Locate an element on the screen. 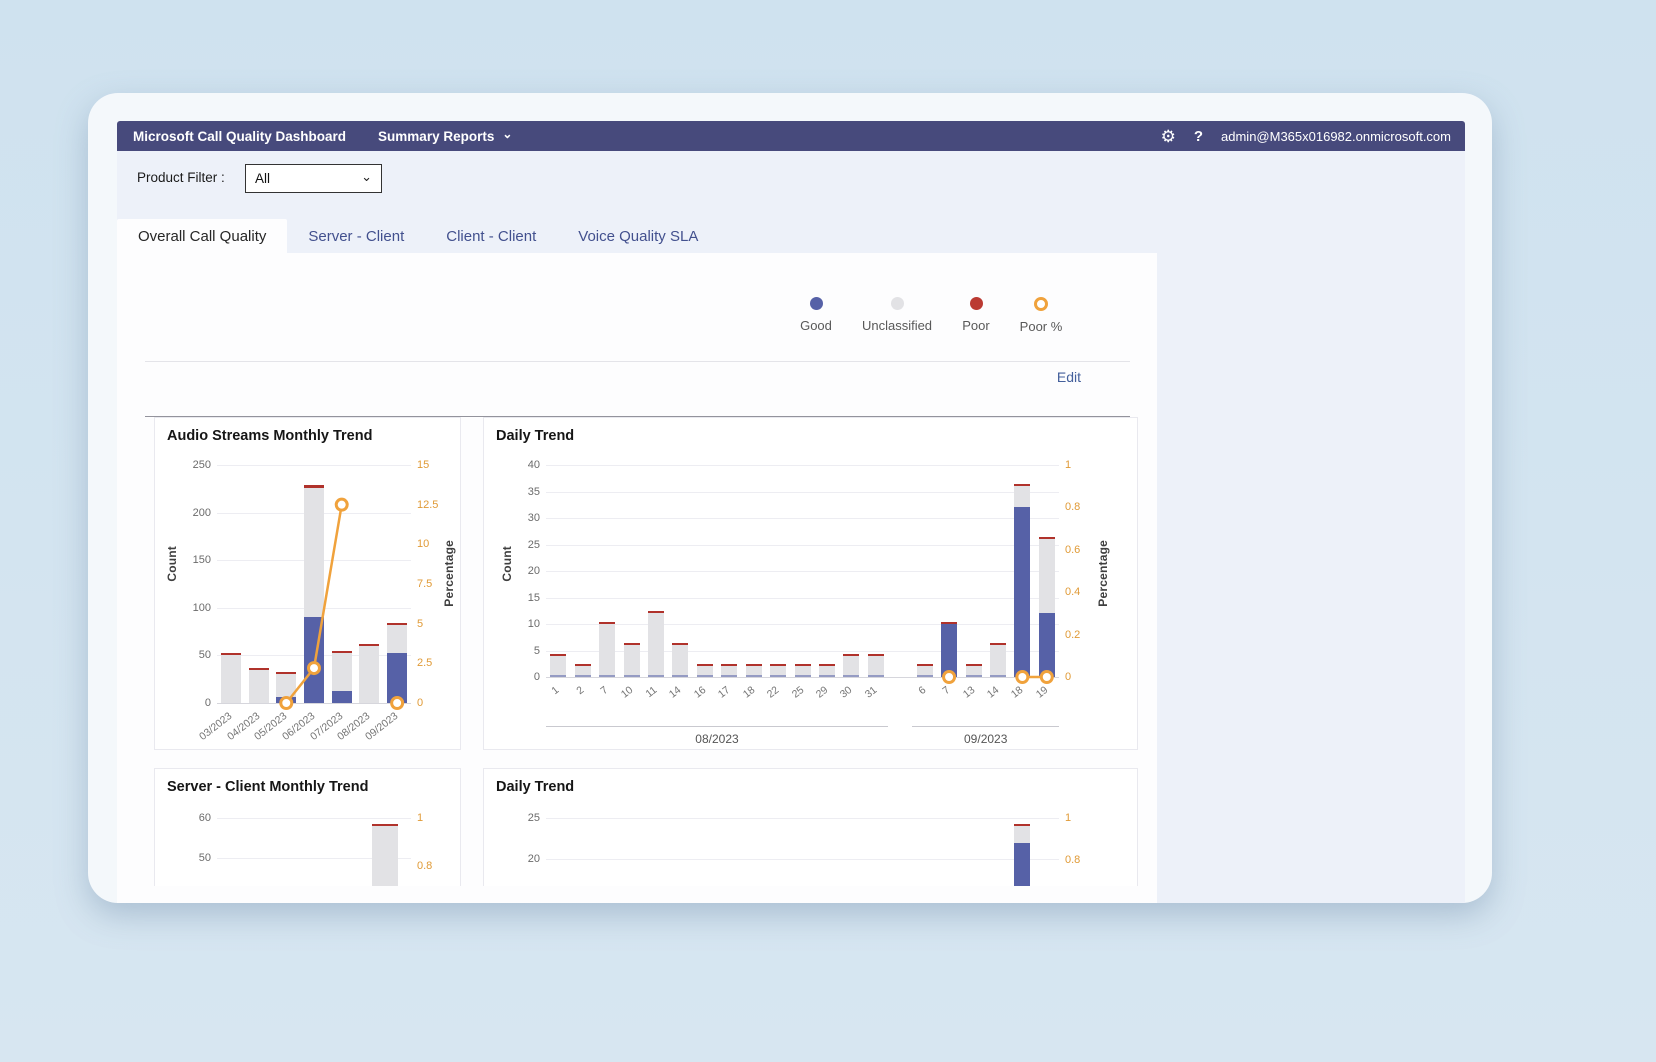 Image resolution: width=1656 pixels, height=1062 pixels. x-axis-label: 31 is located at coordinates (871, 692).